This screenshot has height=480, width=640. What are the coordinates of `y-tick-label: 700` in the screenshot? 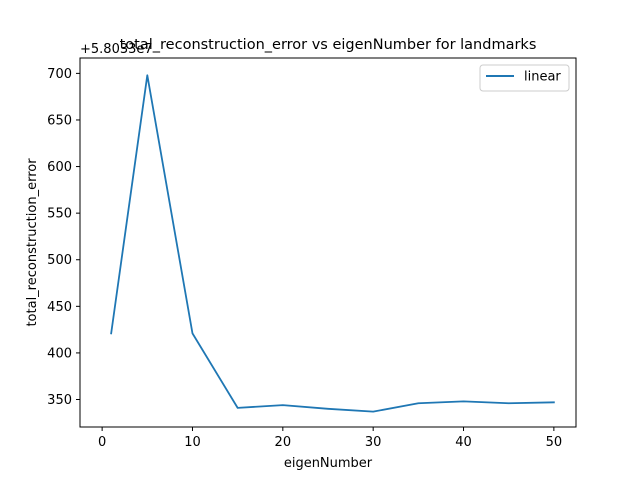 It's located at (59, 74).